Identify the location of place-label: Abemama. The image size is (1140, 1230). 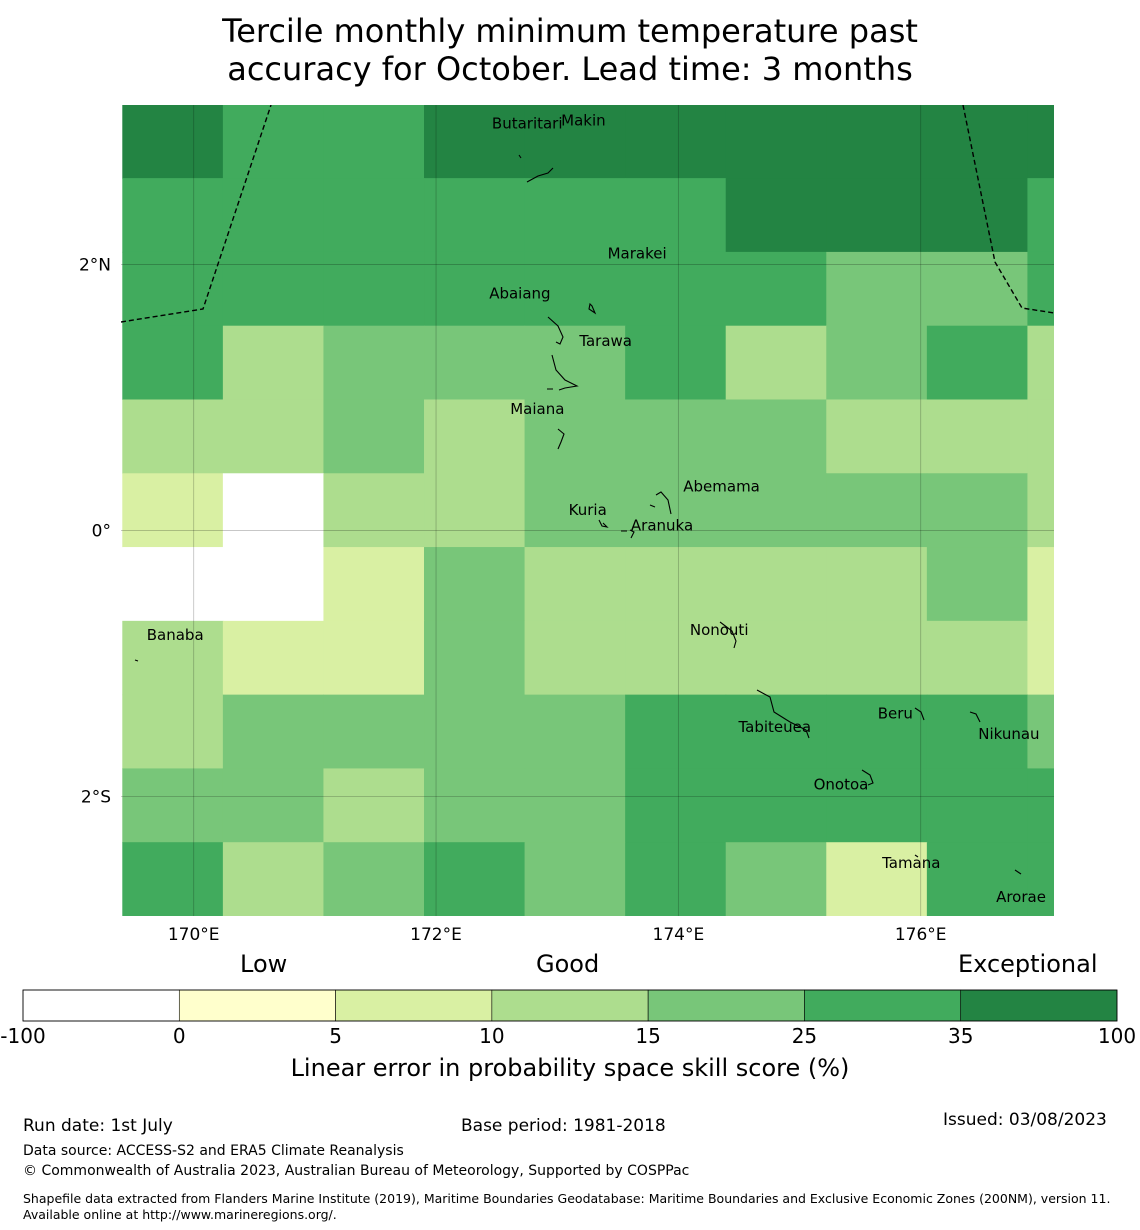
(721, 486).